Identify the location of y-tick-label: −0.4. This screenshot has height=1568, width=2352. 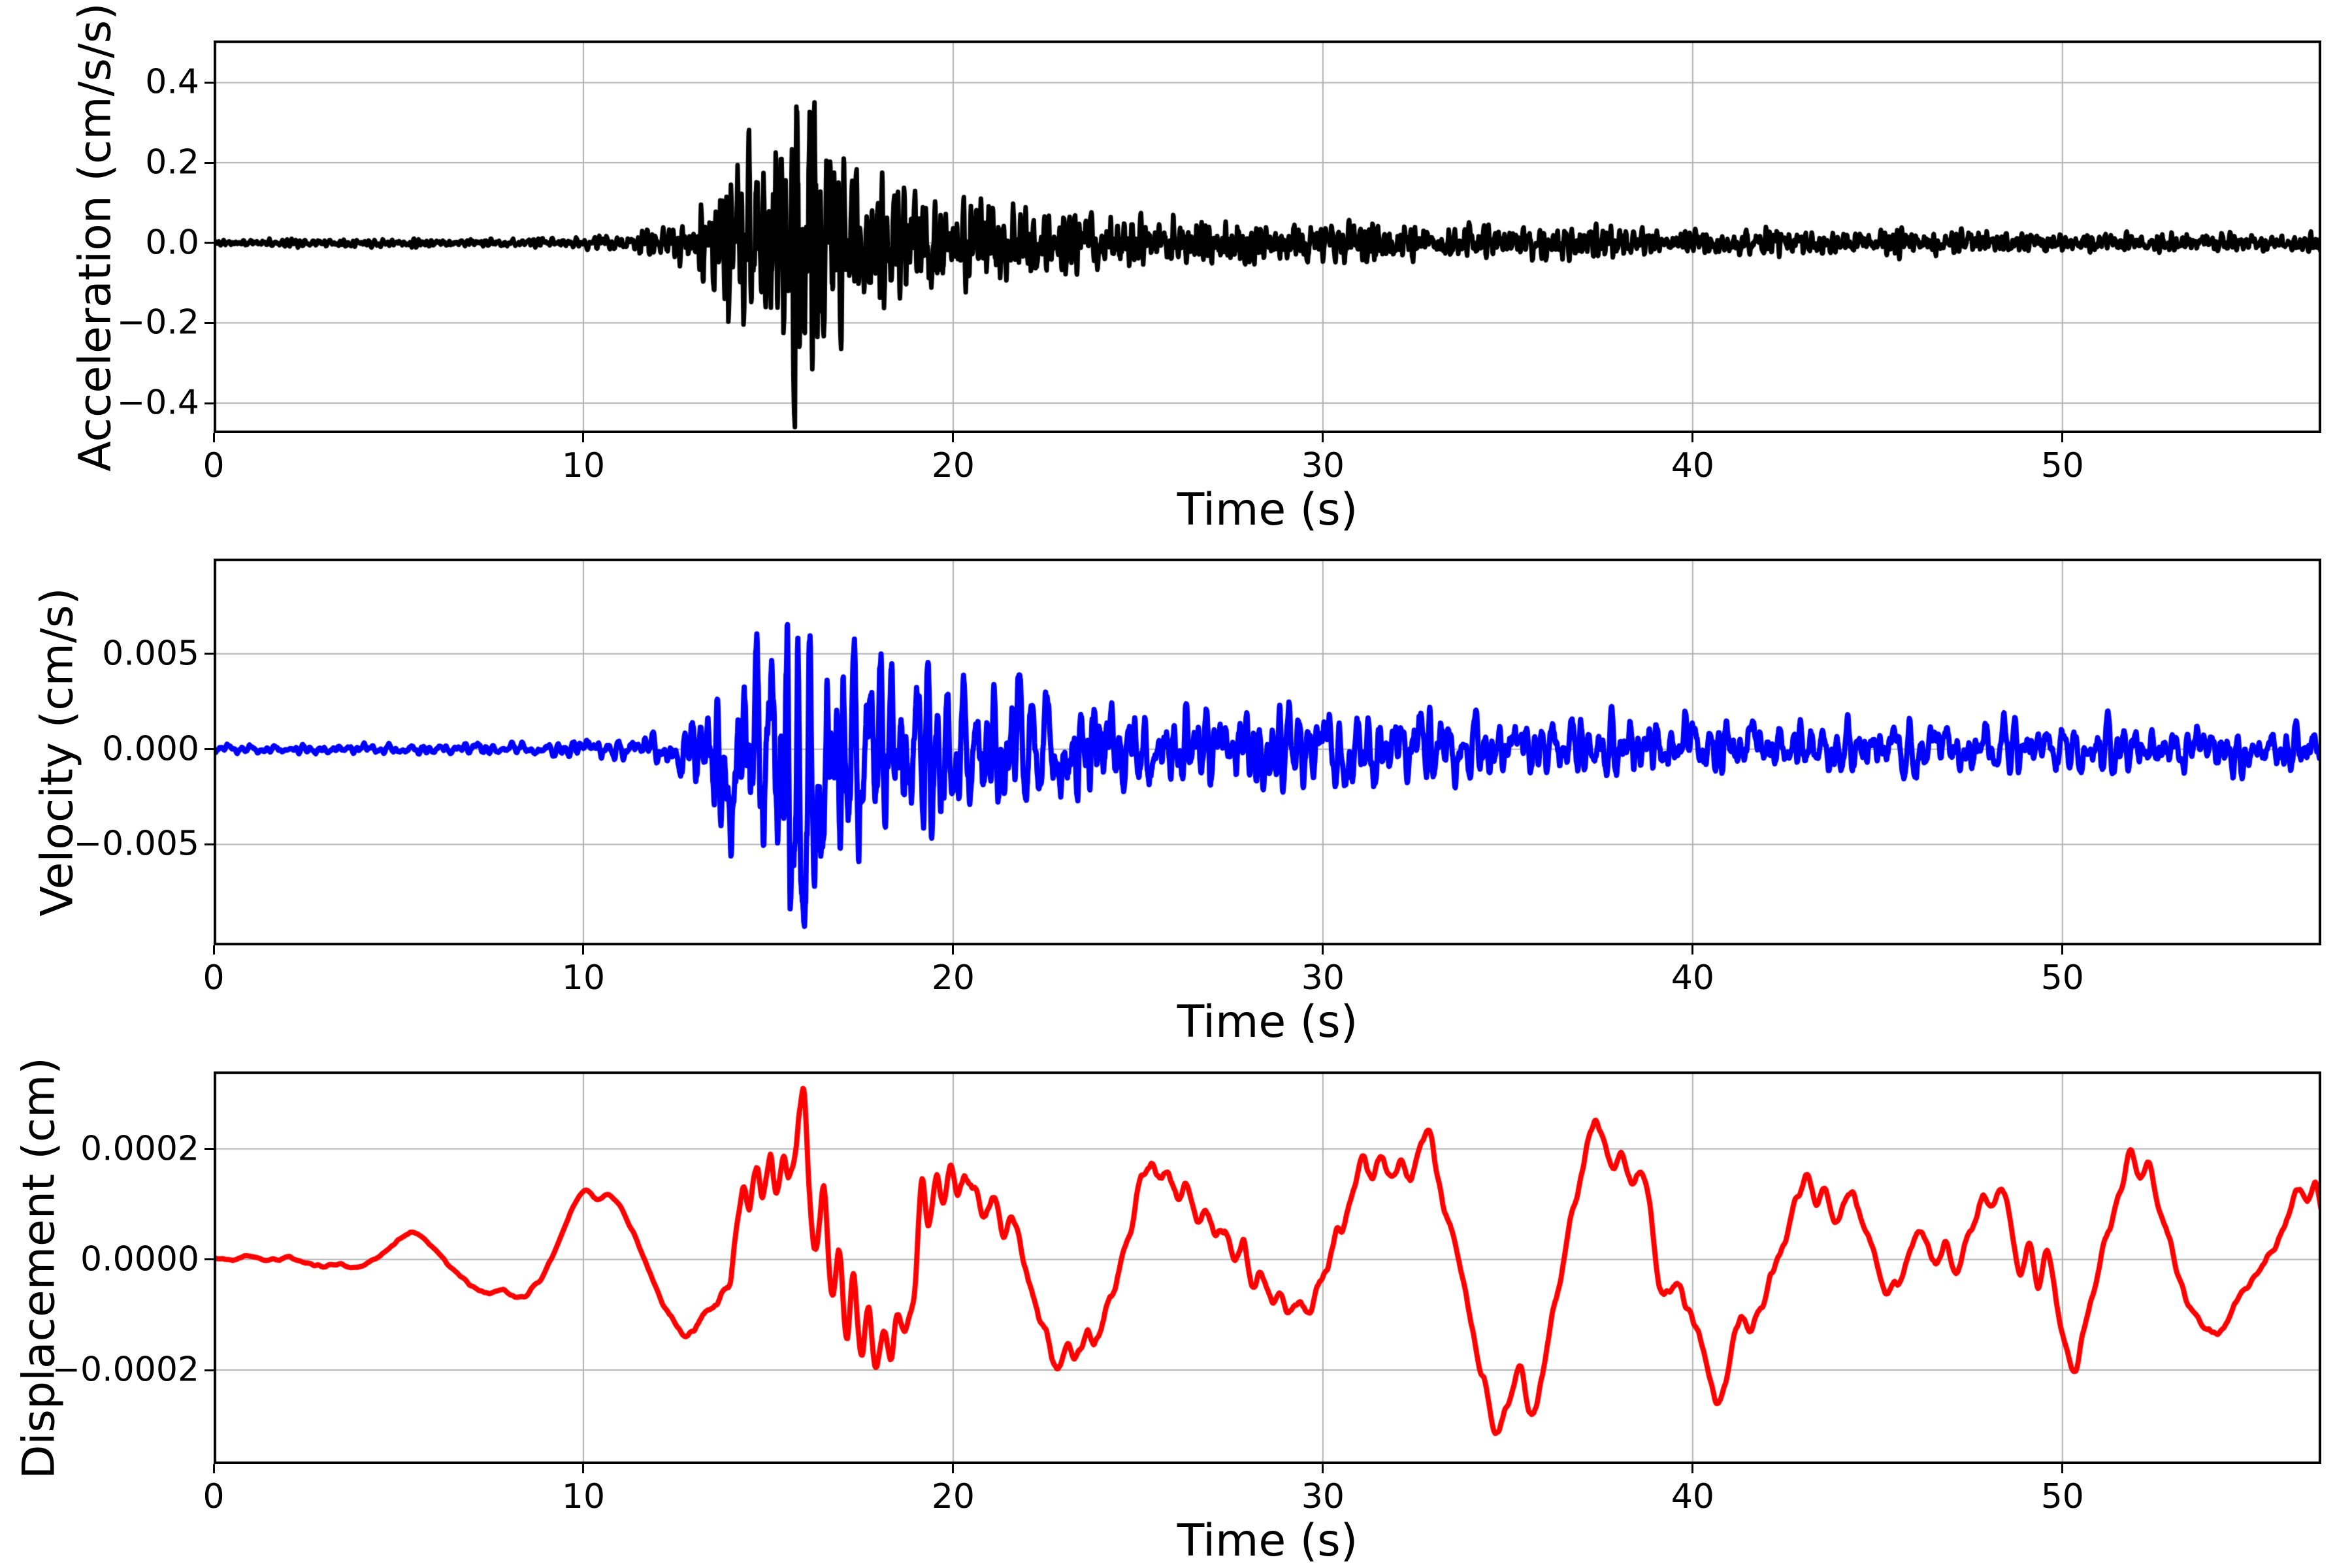
(157, 403).